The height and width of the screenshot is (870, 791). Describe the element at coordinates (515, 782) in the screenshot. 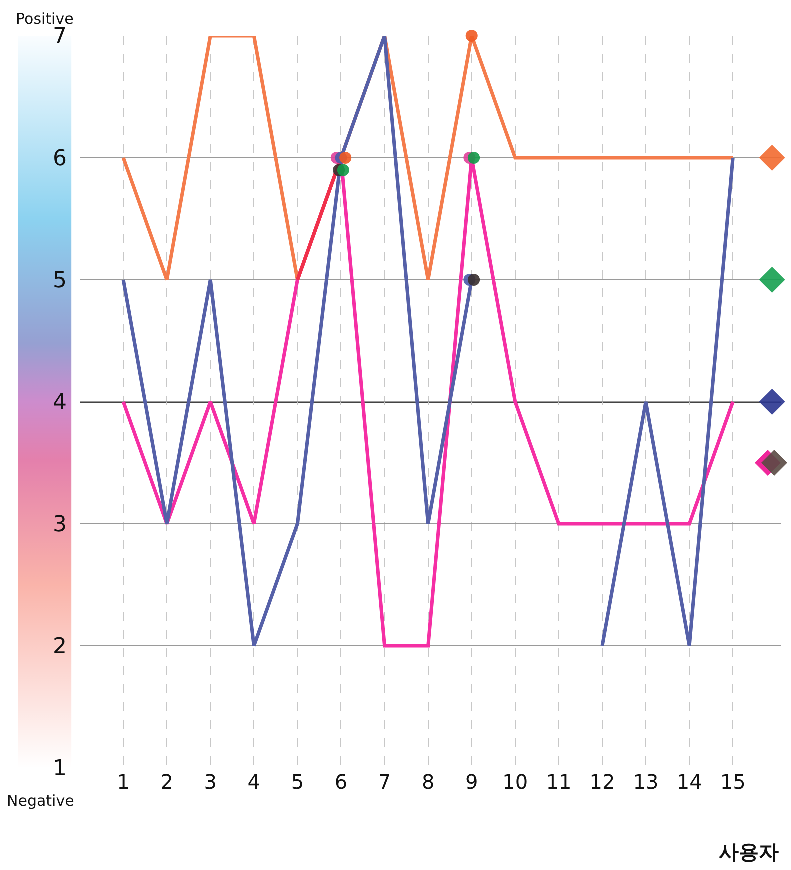

I see `x-tick-label: 10` at that location.